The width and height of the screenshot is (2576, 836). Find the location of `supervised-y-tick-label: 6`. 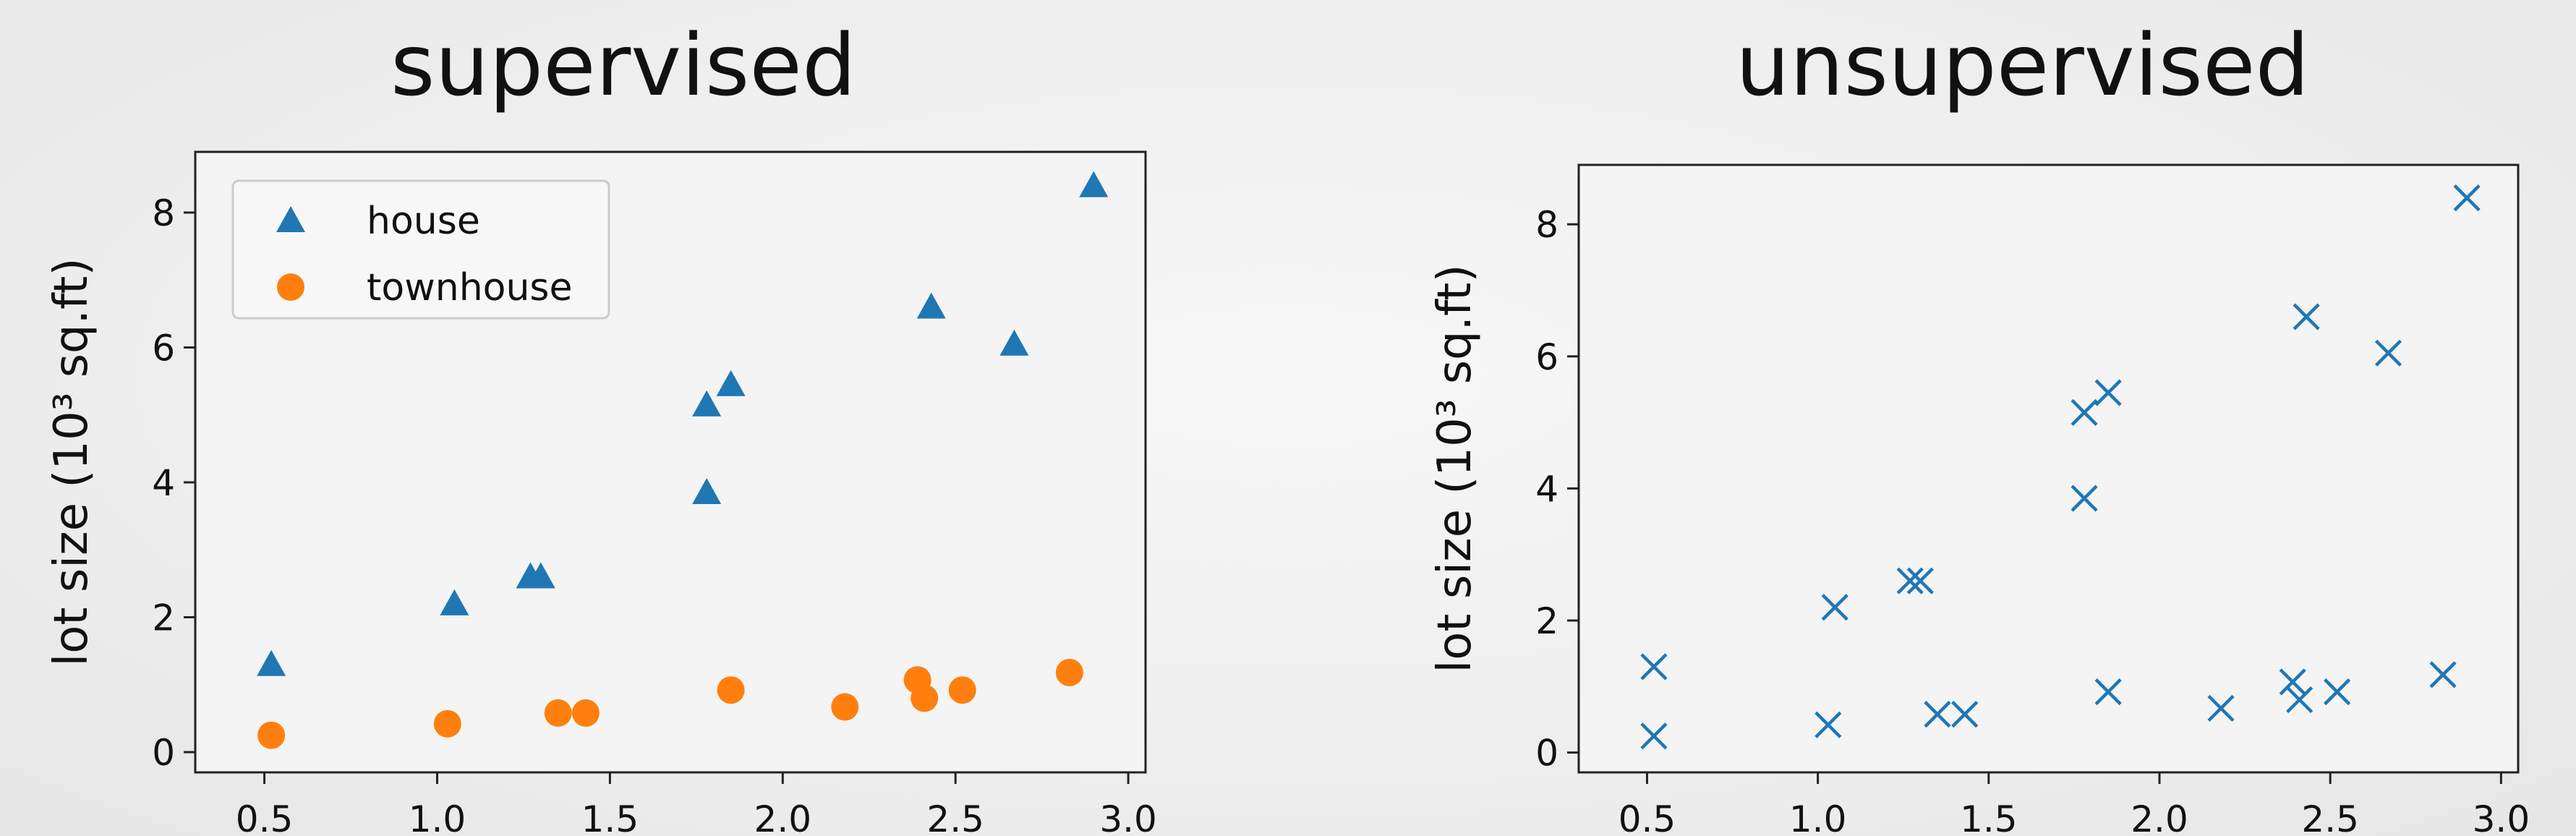

supervised-y-tick-label: 6 is located at coordinates (163, 348).